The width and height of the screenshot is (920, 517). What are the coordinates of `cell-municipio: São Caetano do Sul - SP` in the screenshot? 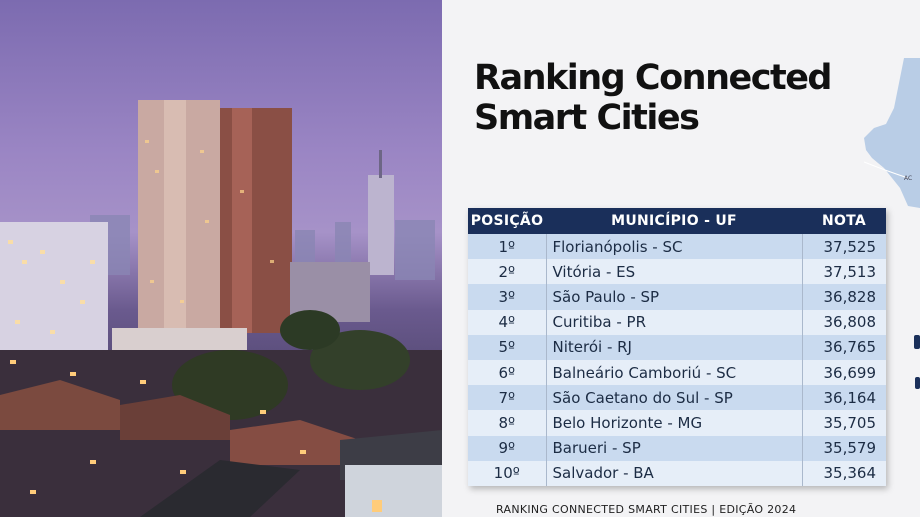 It's located at (674, 398).